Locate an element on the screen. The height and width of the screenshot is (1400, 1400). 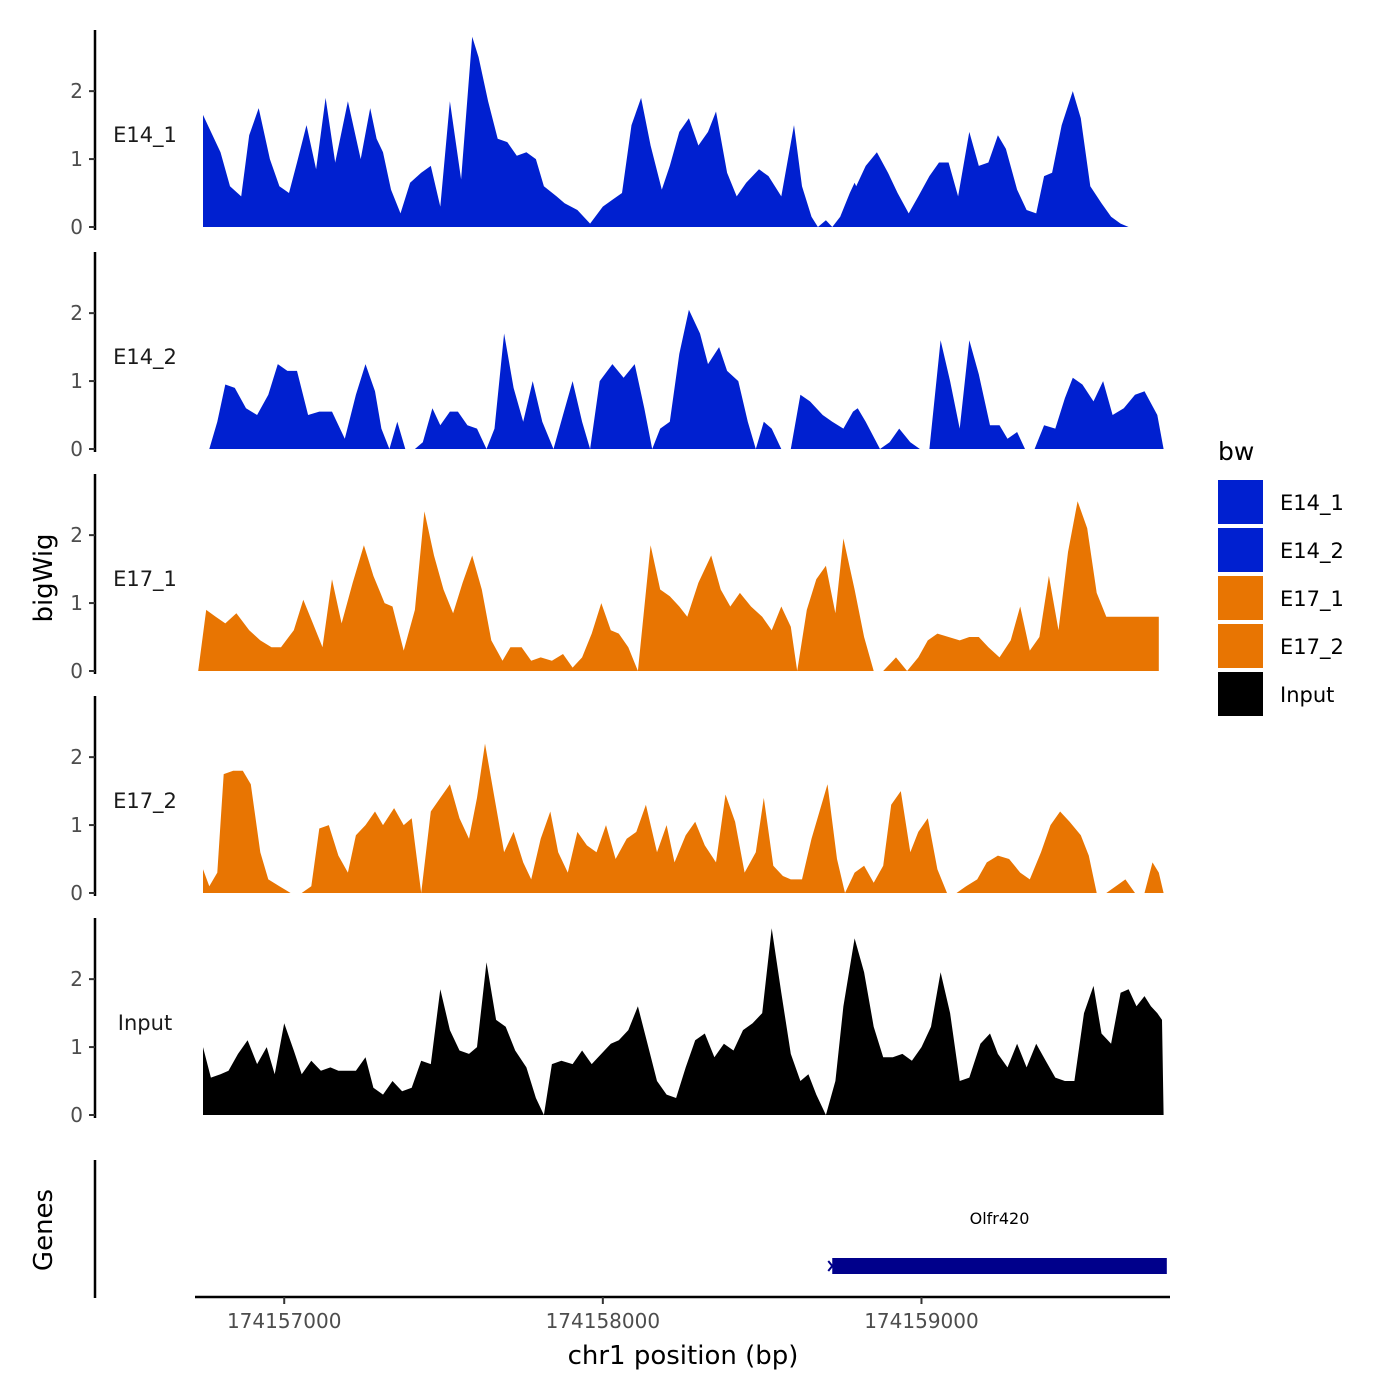
legend-title: bw is located at coordinates (1236, 451).